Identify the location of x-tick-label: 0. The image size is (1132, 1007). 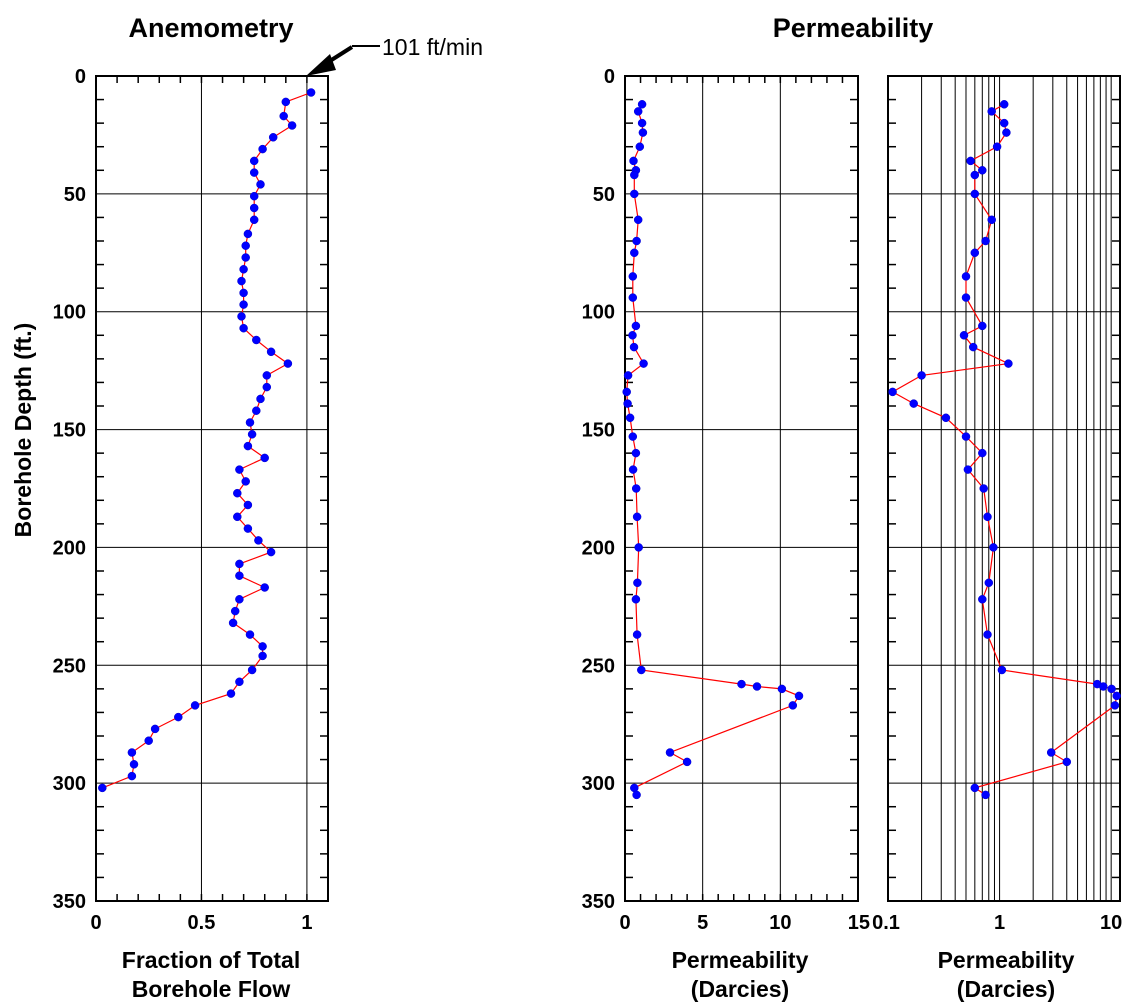
(95, 923).